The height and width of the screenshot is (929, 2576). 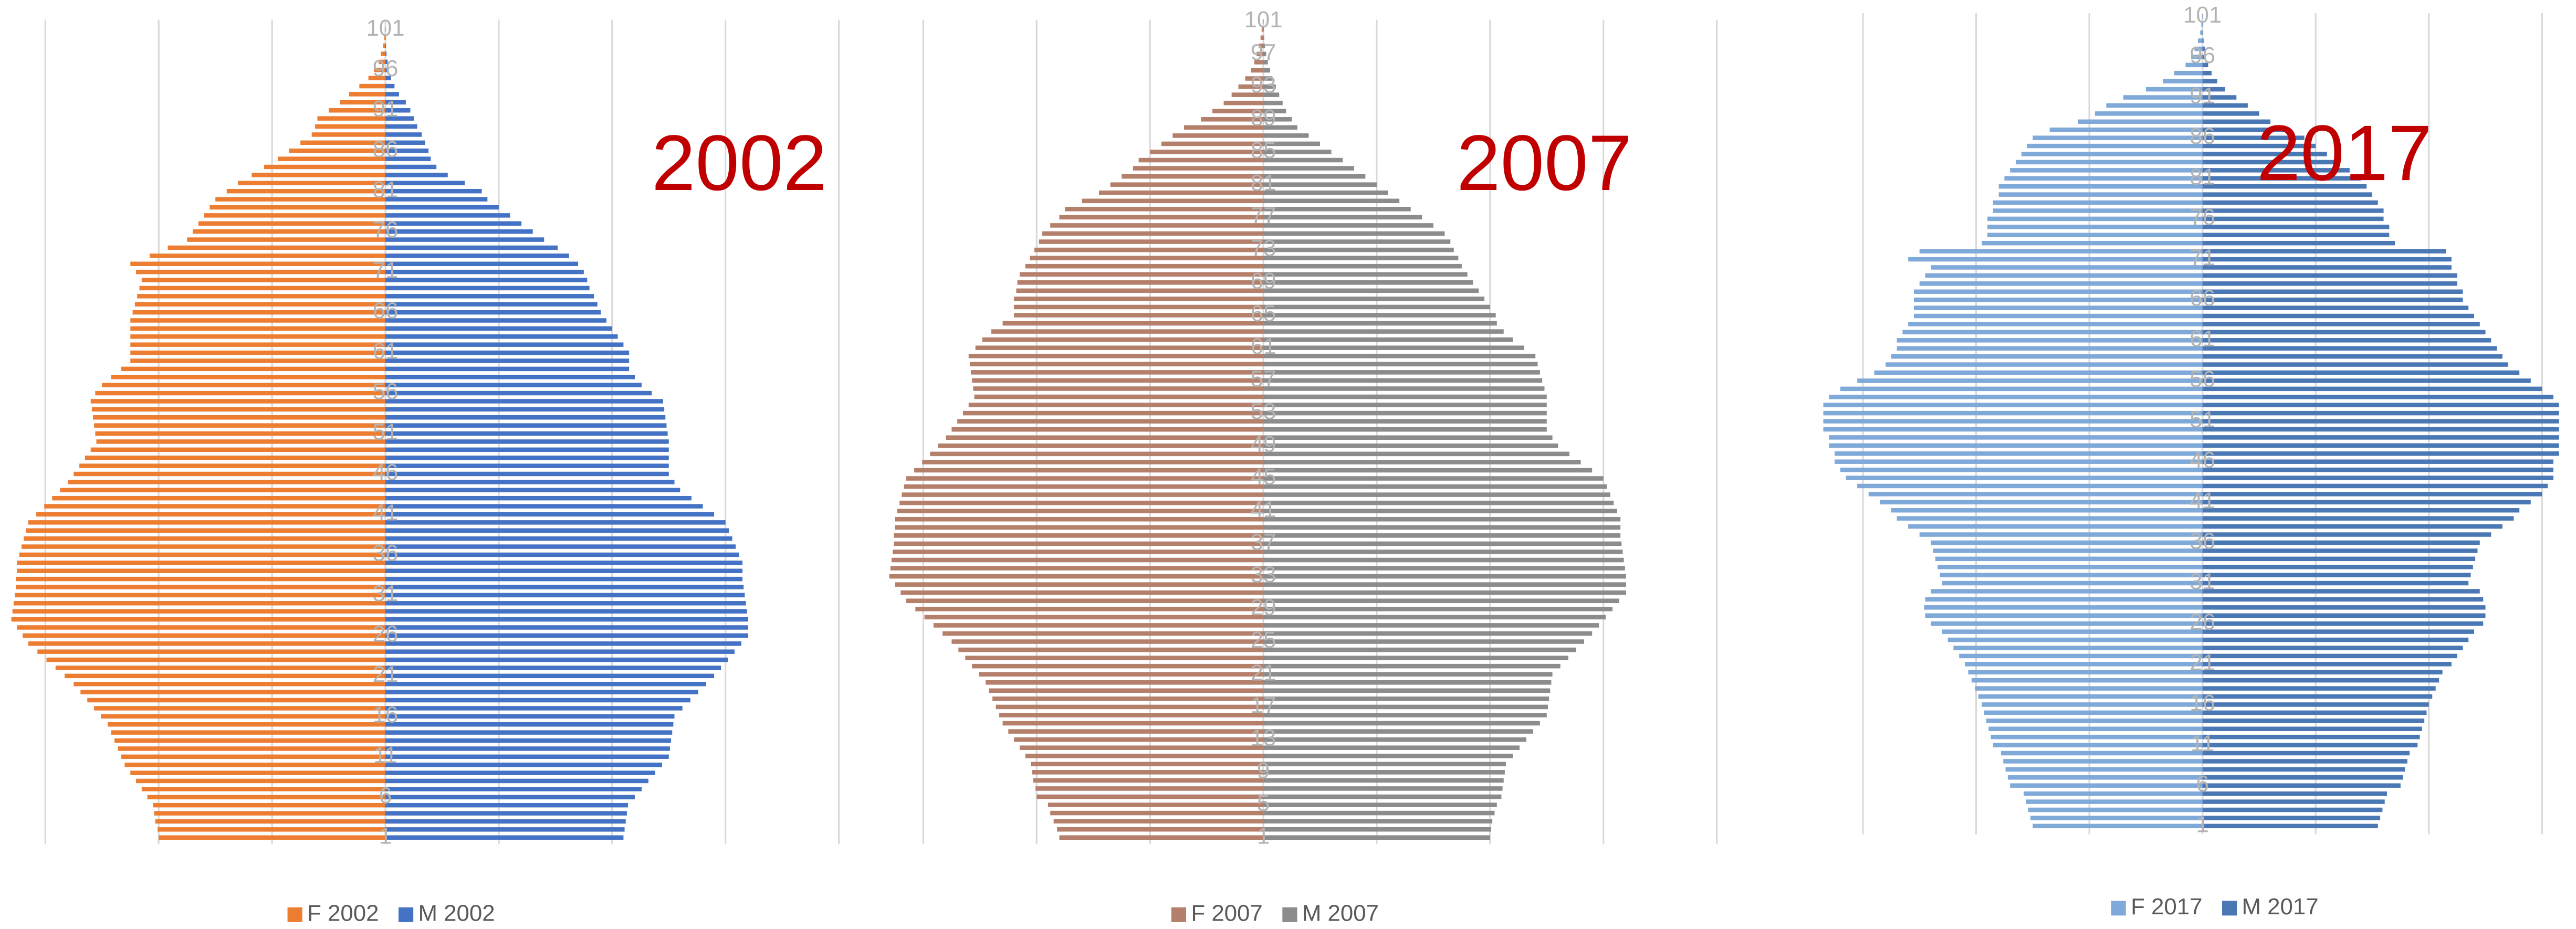 I want to click on y-tick-label: 1, so click(x=2202, y=824).